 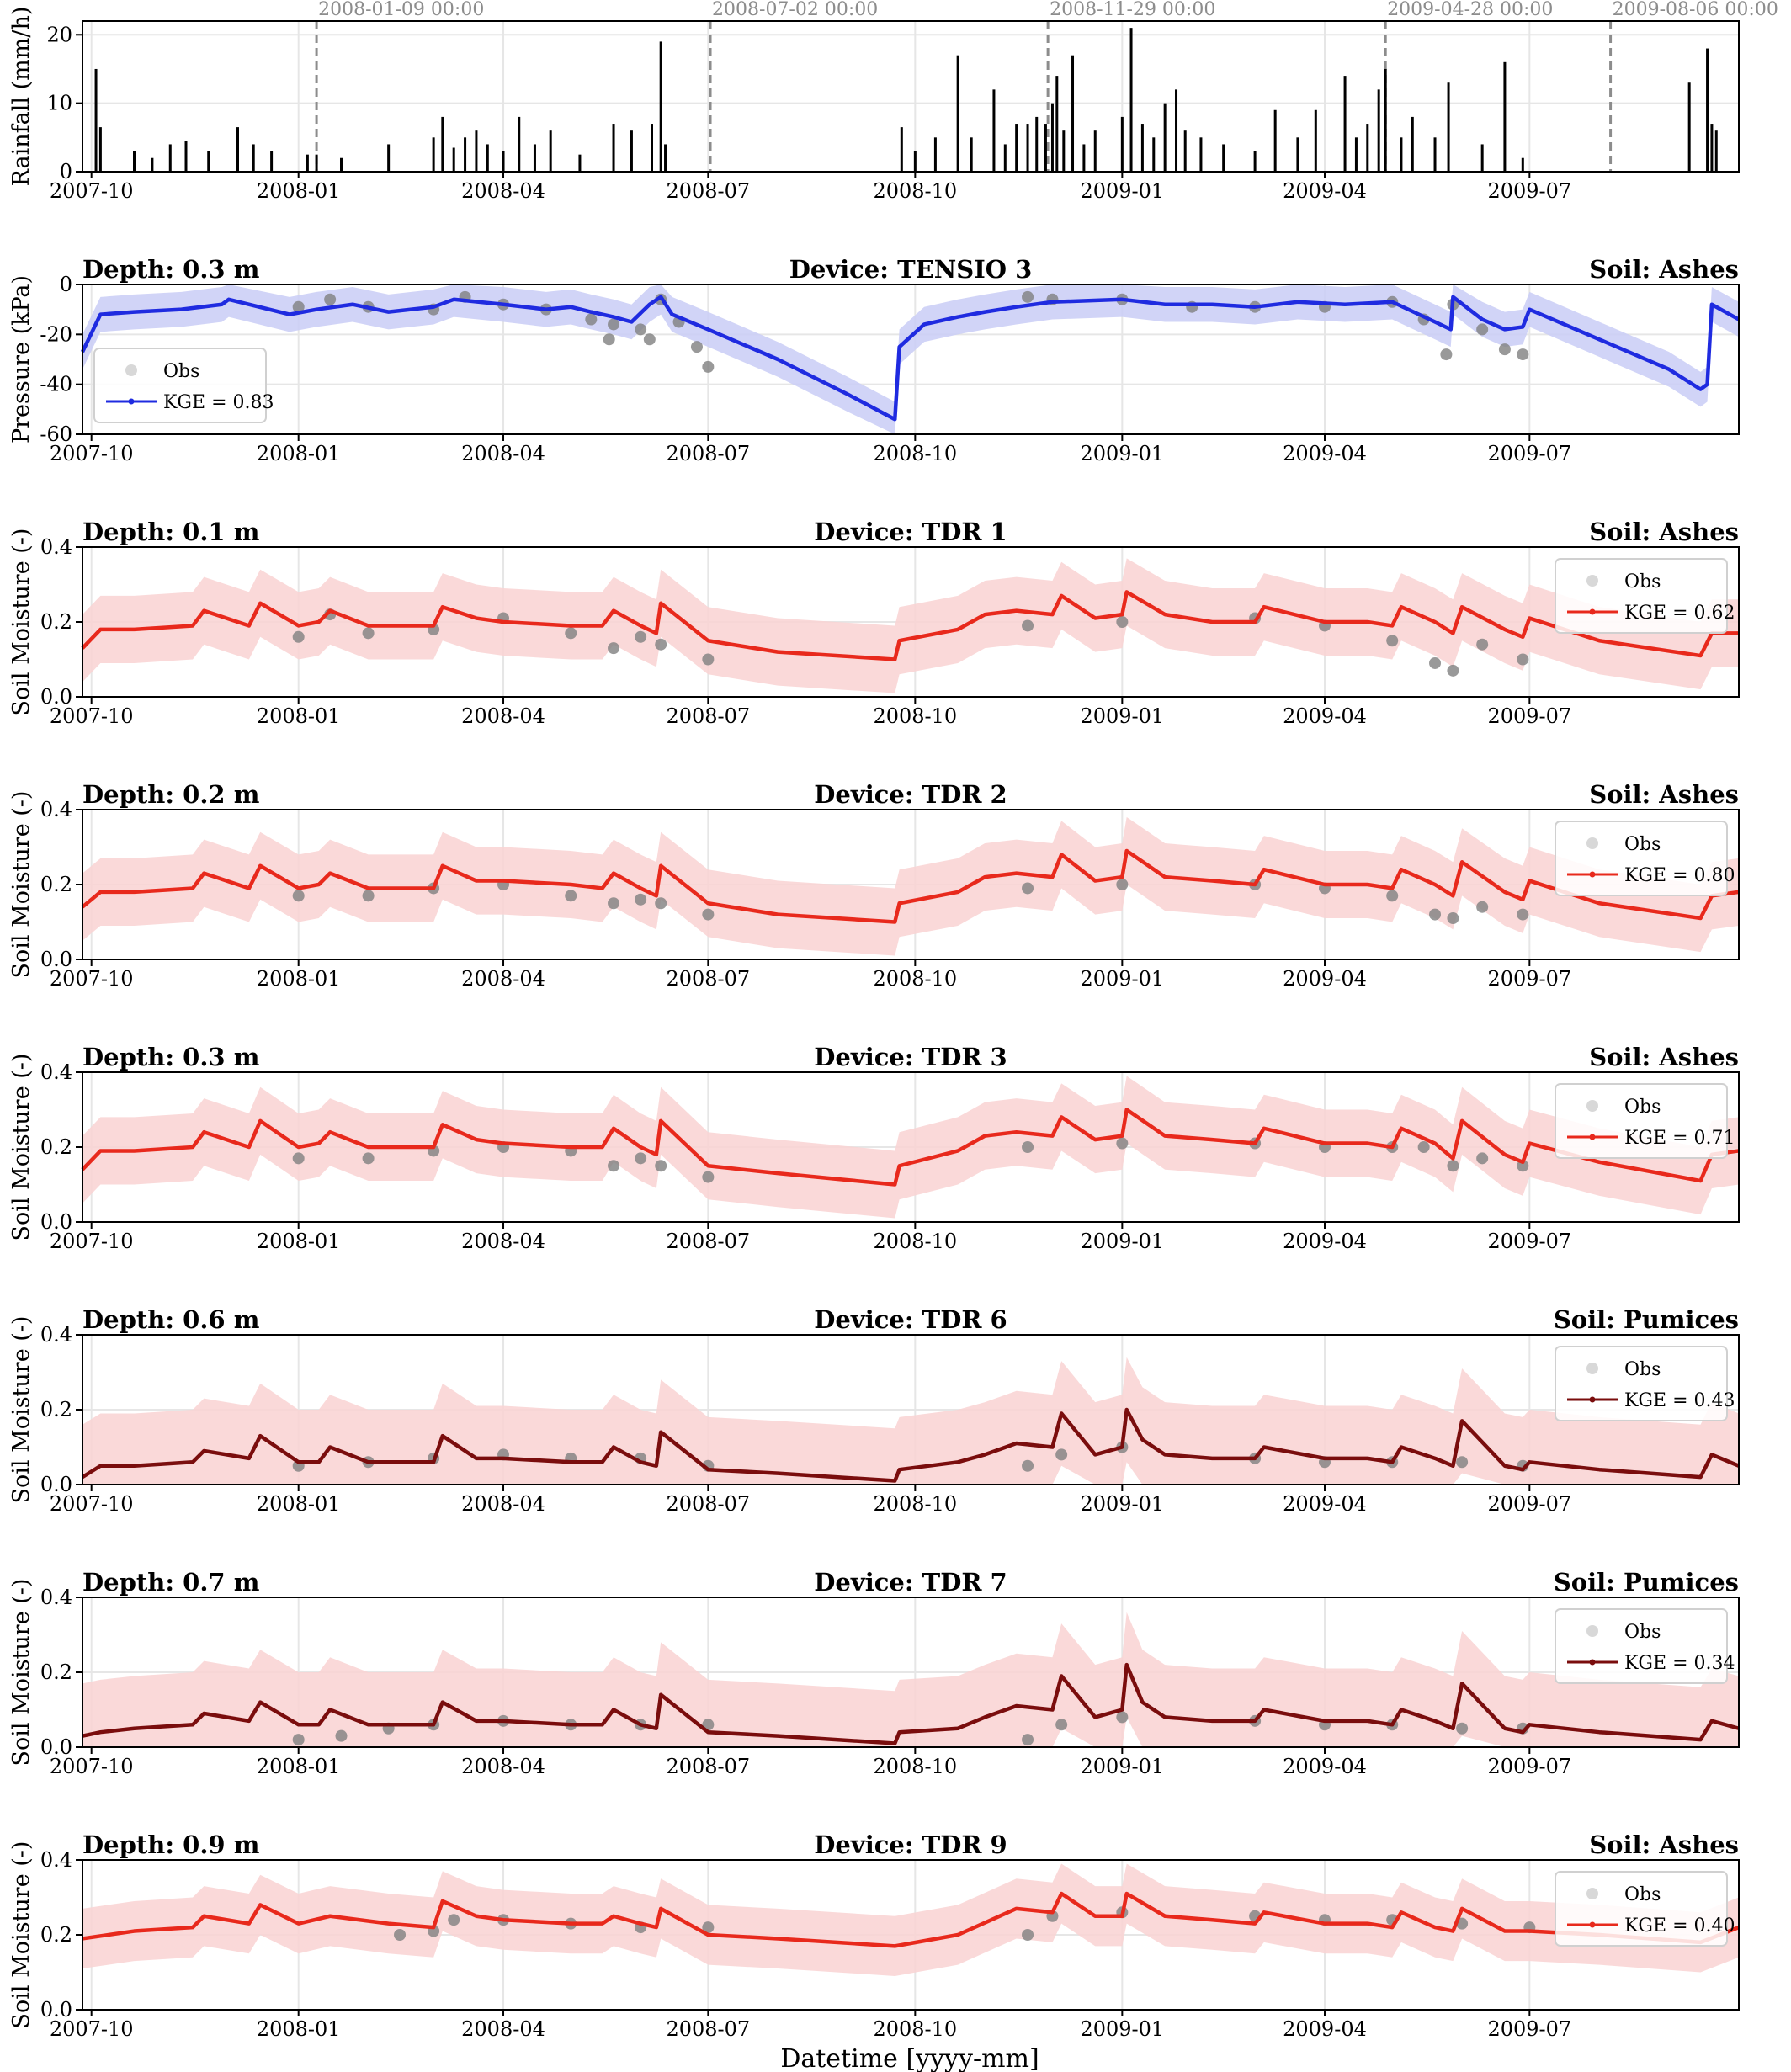 What do you see at coordinates (56, 1409) in the screenshot?
I see `y-tick-label: 0.2` at bounding box center [56, 1409].